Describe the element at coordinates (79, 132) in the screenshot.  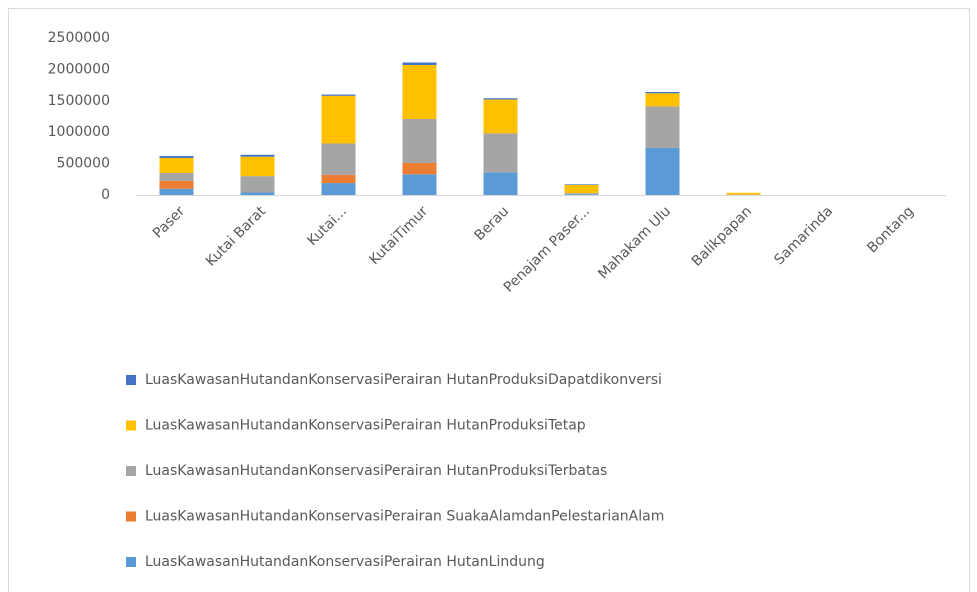
I see `y-tick-label: 1000000` at that location.